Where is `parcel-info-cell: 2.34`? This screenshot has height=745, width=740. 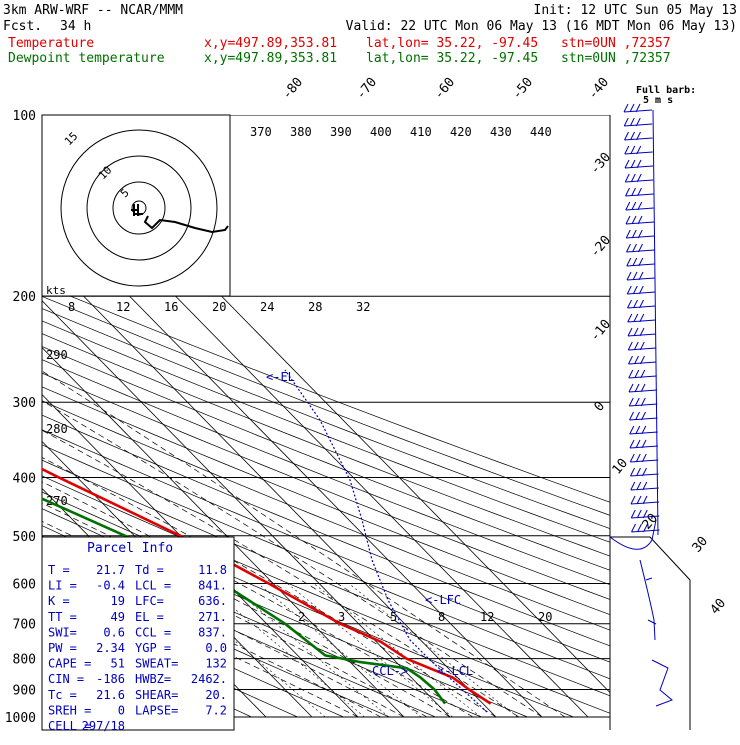 parcel-info-cell: 2.34 is located at coordinates (110, 648).